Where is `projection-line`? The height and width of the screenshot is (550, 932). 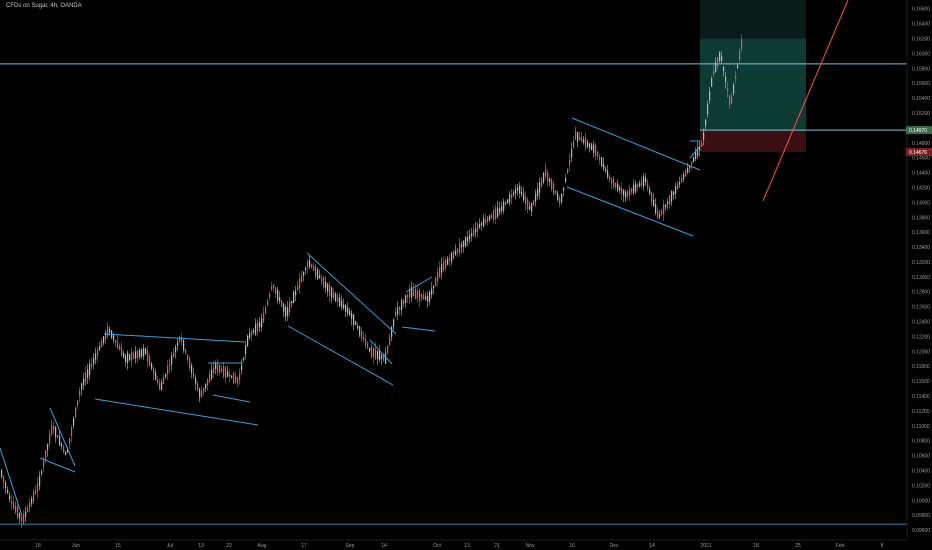 projection-line is located at coordinates (805, 101).